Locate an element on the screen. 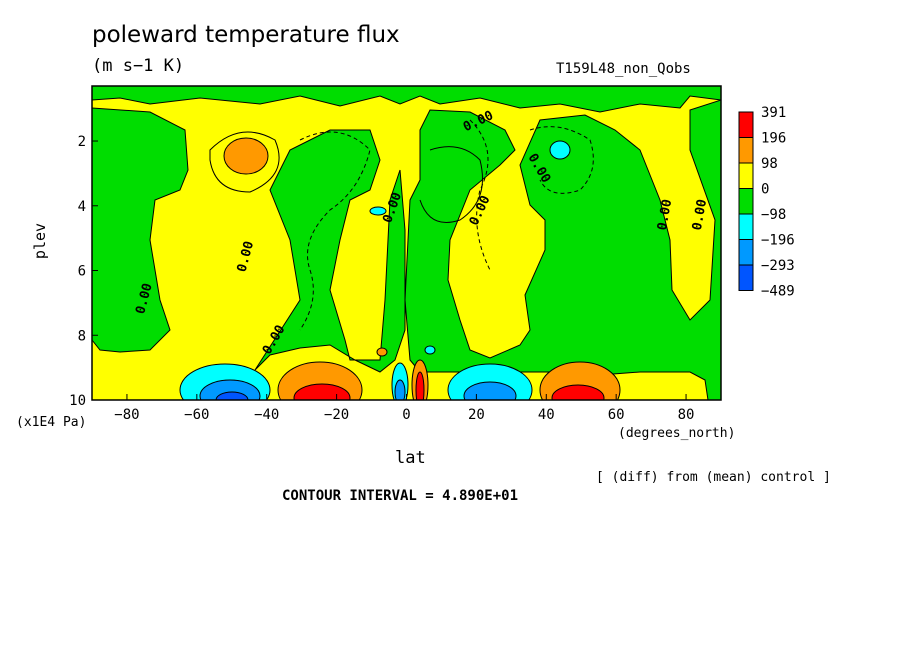 The image size is (904, 654). x-tick-label: −80 is located at coordinates (126, 415).